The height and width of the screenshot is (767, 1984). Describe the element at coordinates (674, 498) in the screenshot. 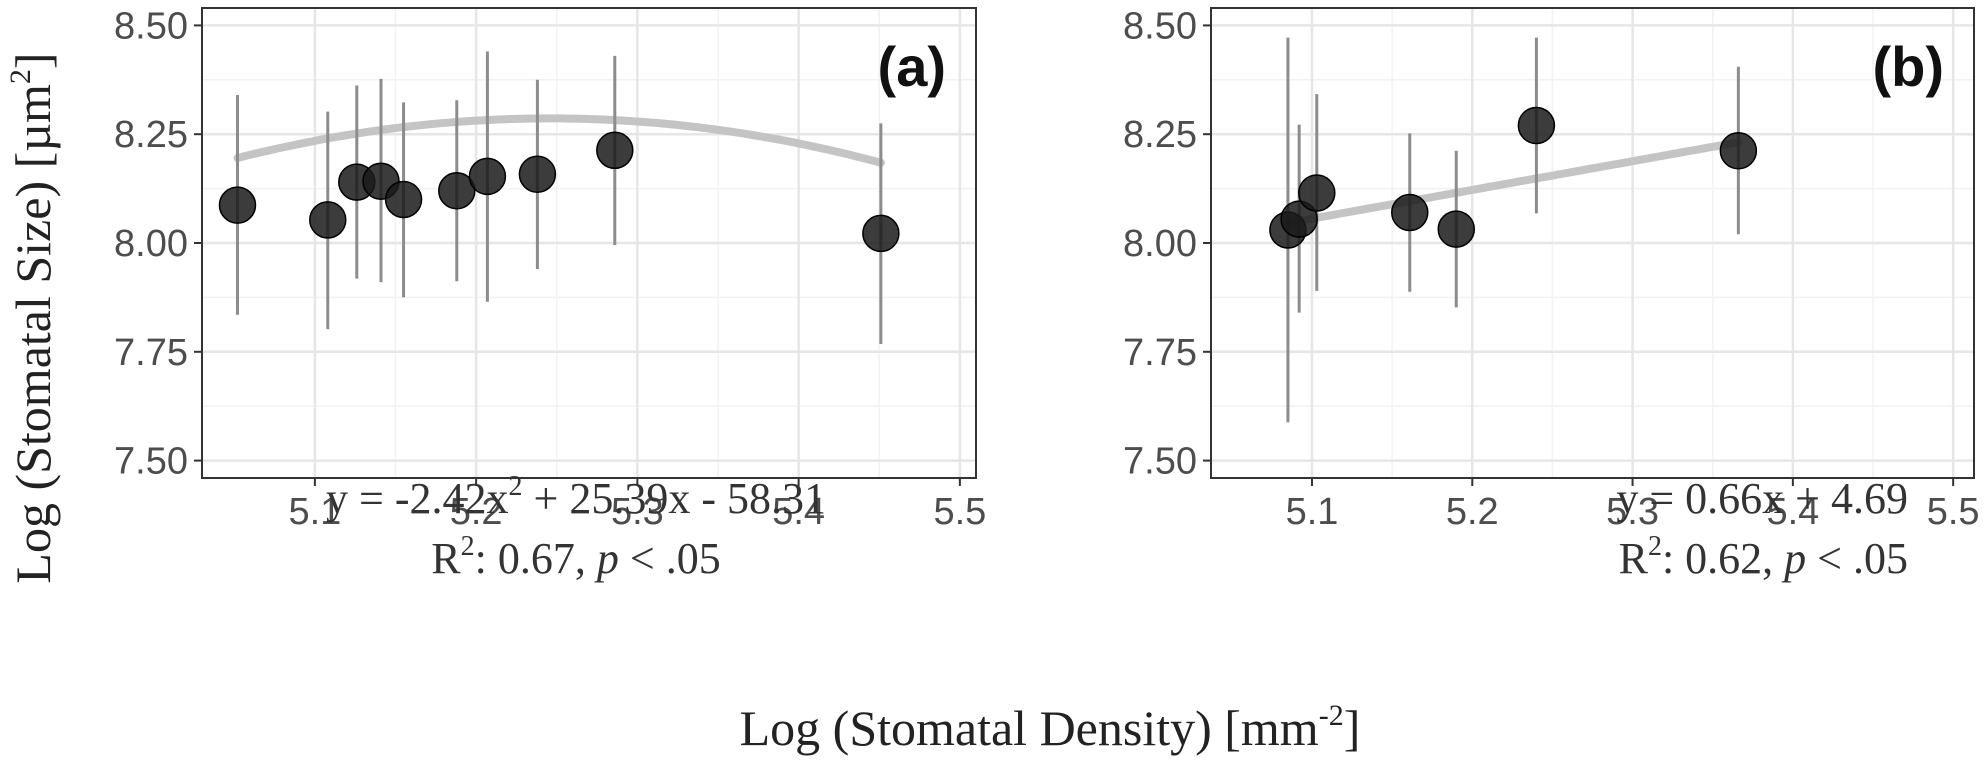

I see `fit-equation-rest: + 25.39x - 58.31` at that location.